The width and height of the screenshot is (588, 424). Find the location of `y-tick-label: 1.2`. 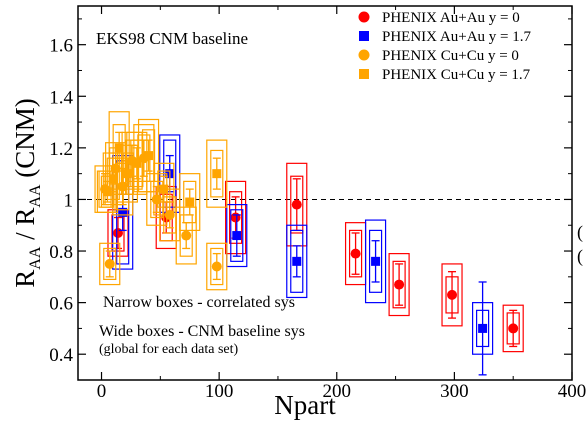

y-tick-label: 1.2 is located at coordinates (61, 149).